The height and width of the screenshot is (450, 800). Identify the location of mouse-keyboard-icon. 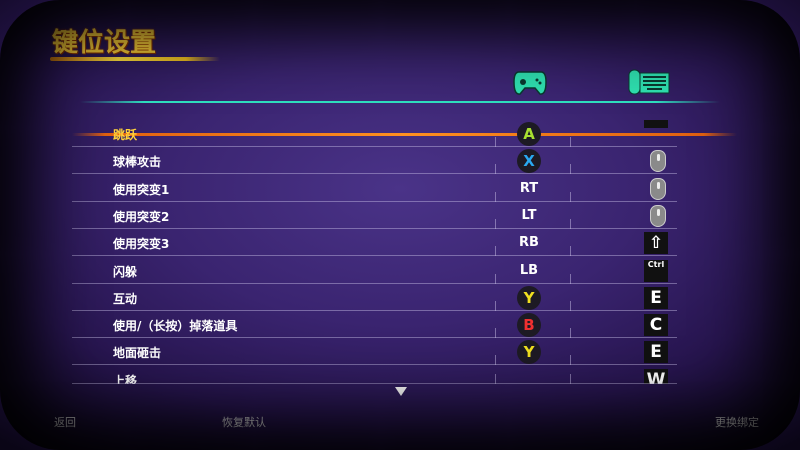
(649, 82).